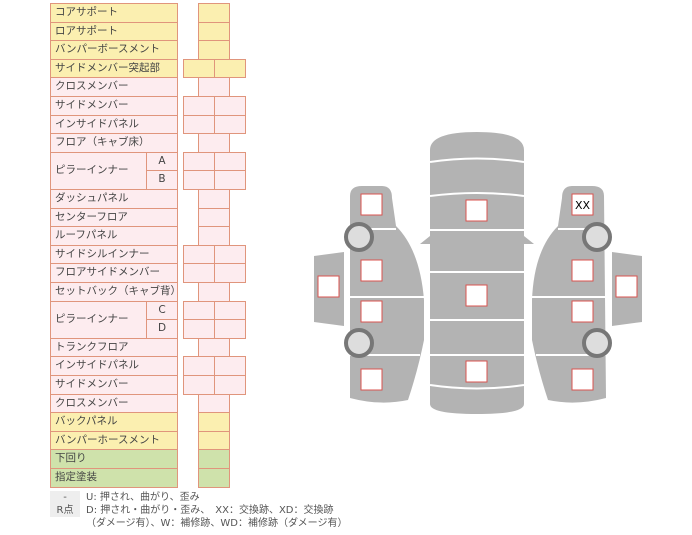  What do you see at coordinates (114, 124) in the screenshot?
I see `row-label: インサイドパネル` at bounding box center [114, 124].